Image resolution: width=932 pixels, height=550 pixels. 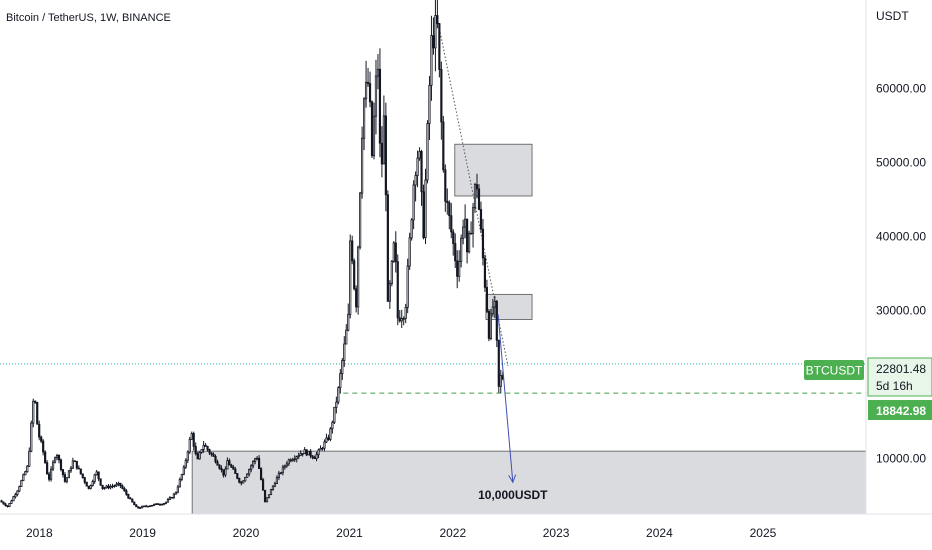 I want to click on trendline, so click(x=473, y=194).